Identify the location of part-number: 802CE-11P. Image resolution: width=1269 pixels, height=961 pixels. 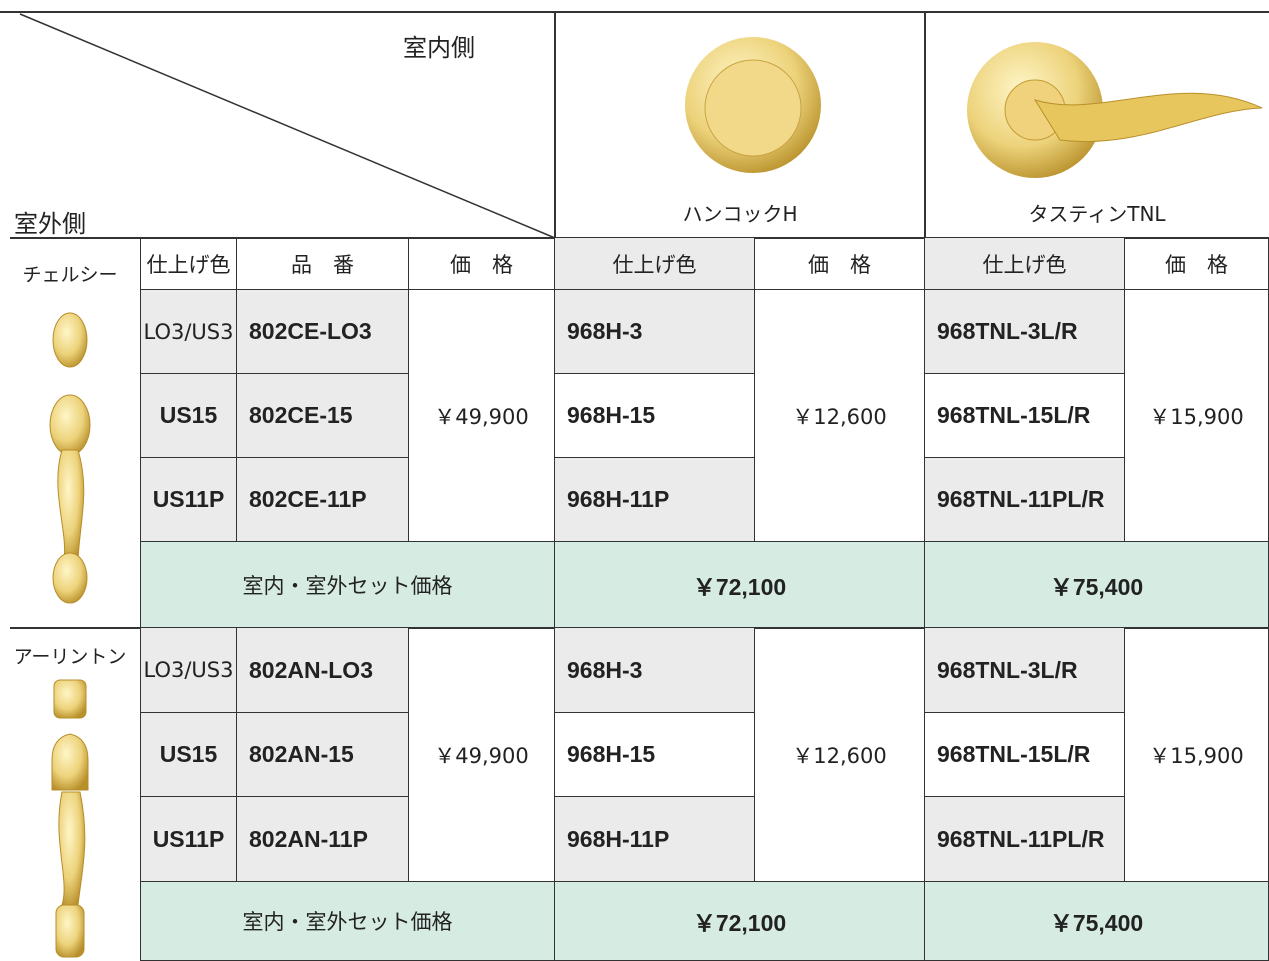
(323, 500).